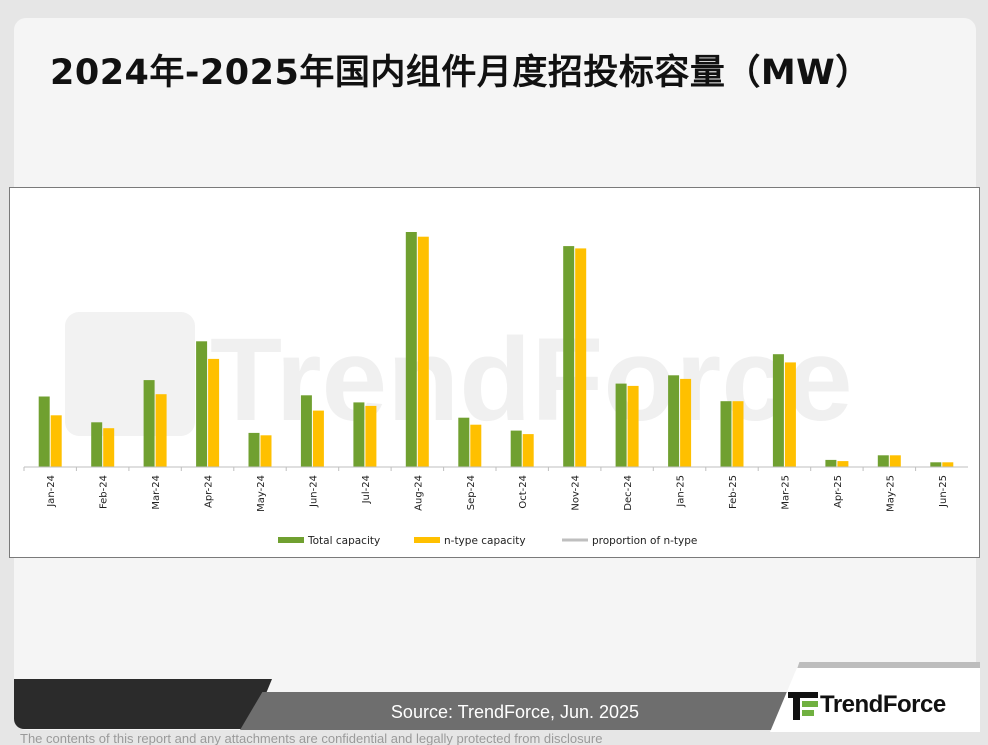 This screenshot has height=745, width=988. Describe the element at coordinates (733, 492) in the screenshot. I see `x-tick-label: Feb-25` at that location.